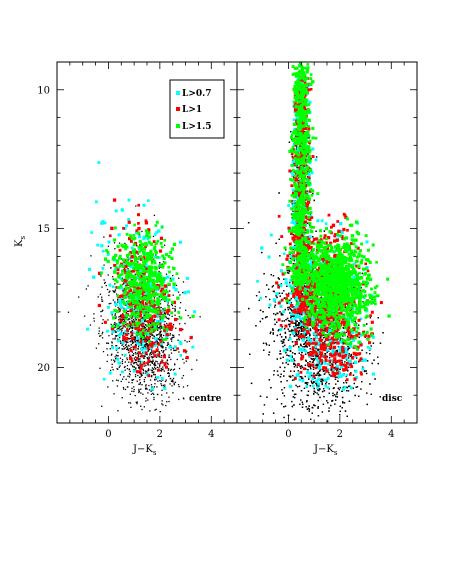 Image resolution: width=458 pixels, height=581 pixels. I want to click on legend-swatch-l15, so click(178, 126).